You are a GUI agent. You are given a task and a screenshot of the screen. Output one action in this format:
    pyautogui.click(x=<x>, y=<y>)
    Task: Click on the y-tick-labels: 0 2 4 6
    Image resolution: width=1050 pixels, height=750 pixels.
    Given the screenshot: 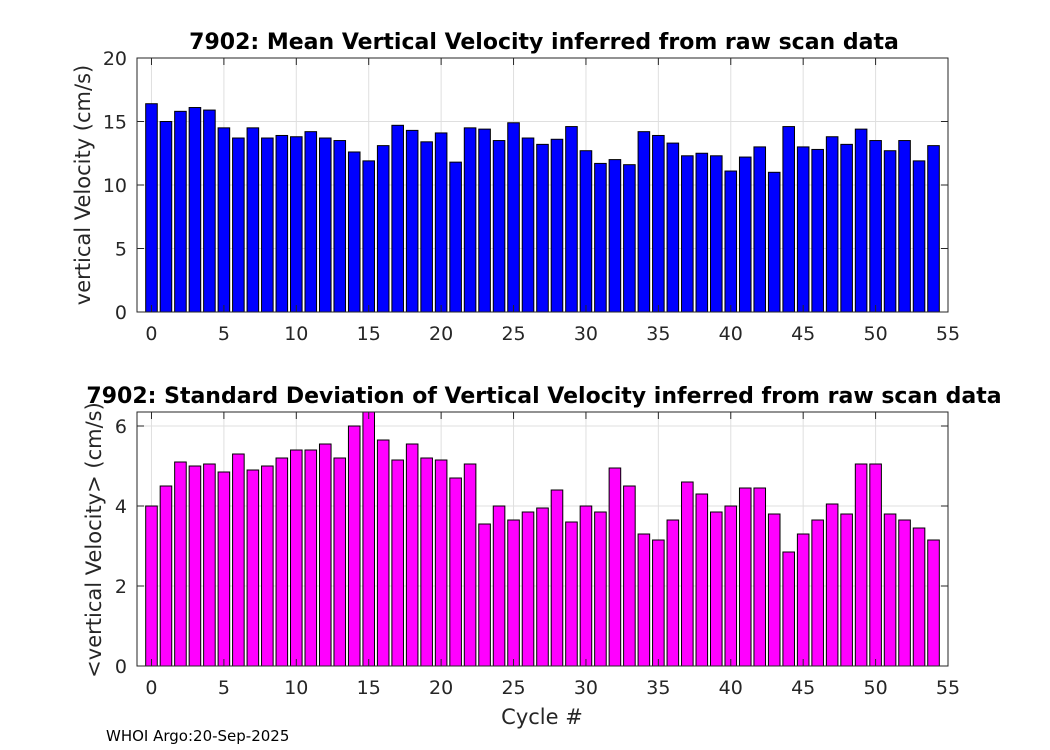 What is the action you would take?
    pyautogui.click(x=121, y=547)
    